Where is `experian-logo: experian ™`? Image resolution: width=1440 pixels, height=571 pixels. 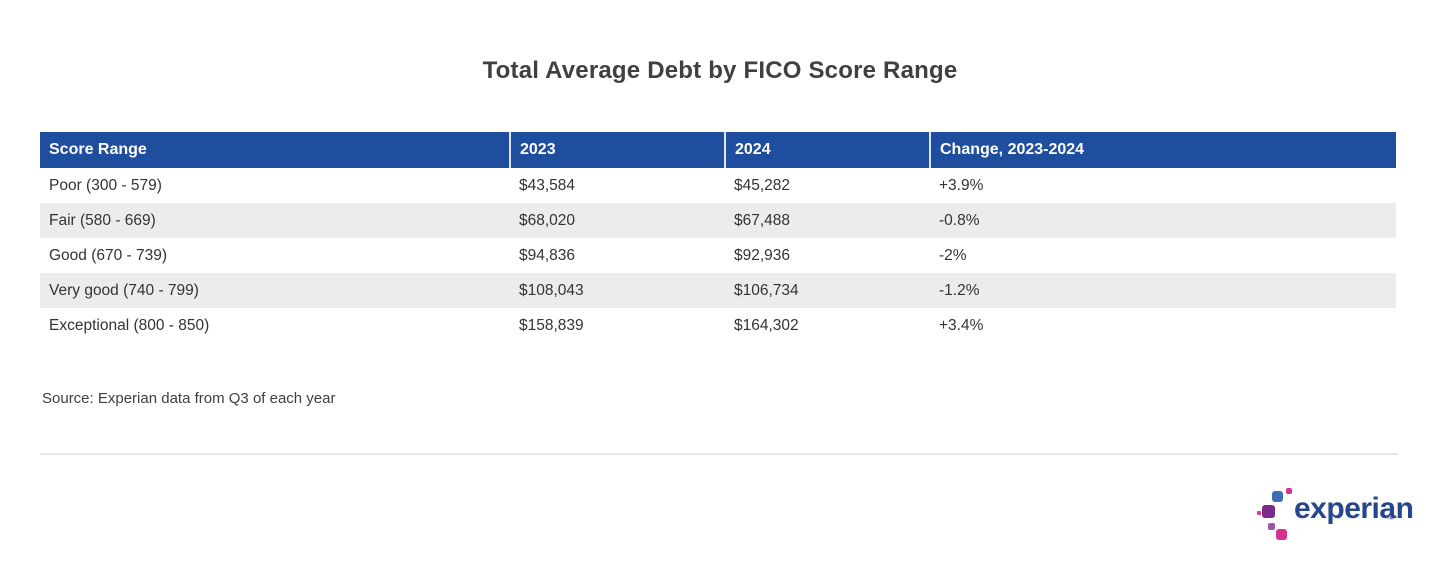
experian-logo: experian ™ is located at coordinates (1335, 512).